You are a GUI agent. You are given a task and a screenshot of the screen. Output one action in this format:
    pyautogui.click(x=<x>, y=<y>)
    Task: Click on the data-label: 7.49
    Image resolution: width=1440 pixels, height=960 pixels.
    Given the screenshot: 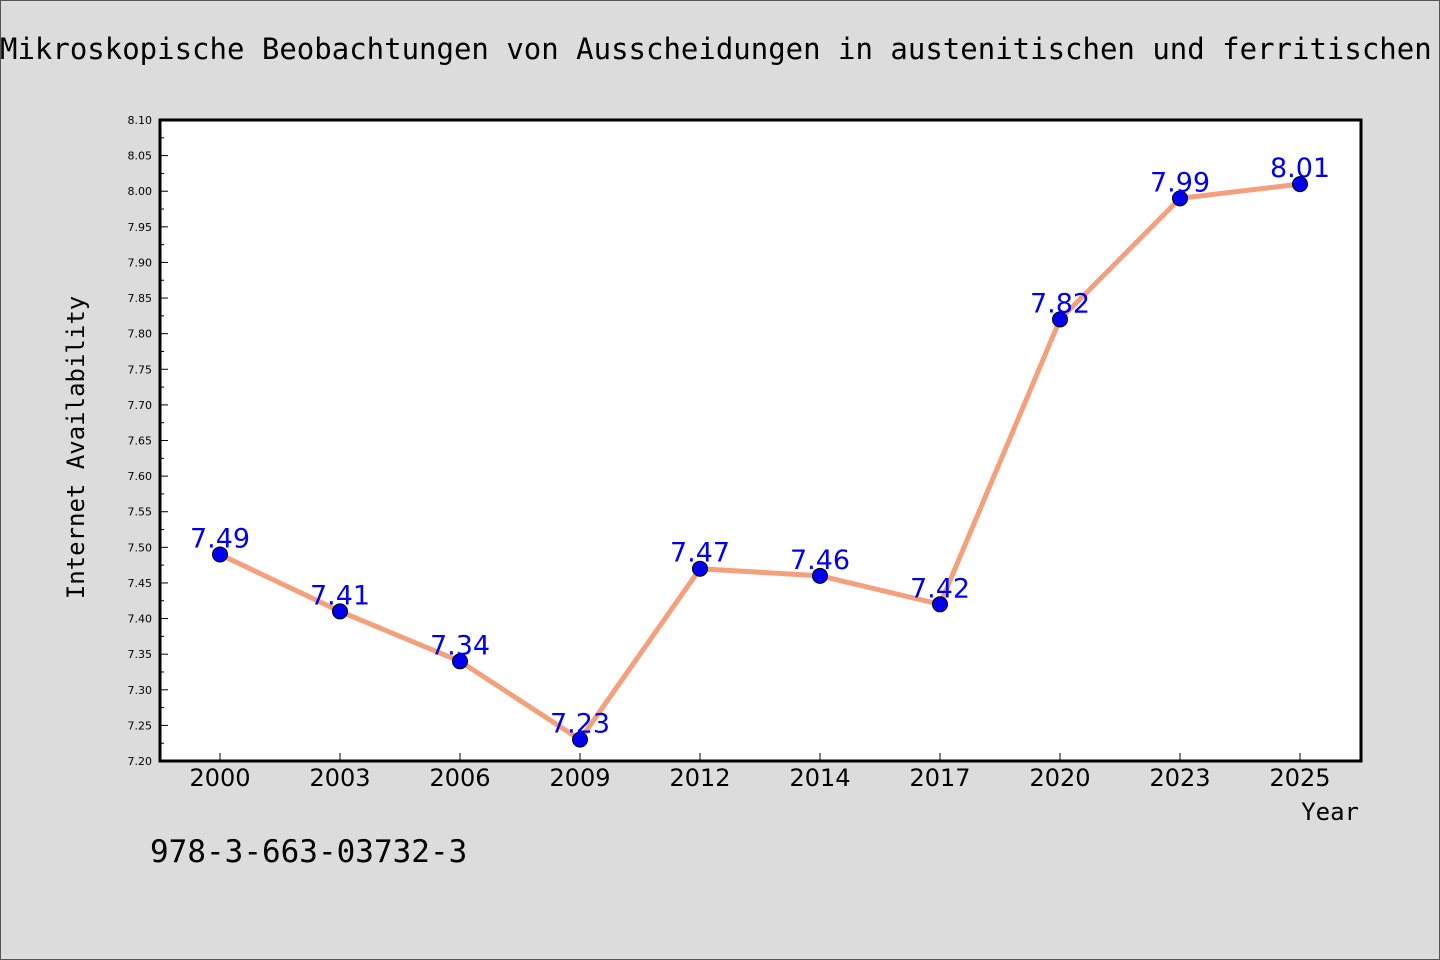 What is the action you would take?
    pyautogui.click(x=220, y=538)
    